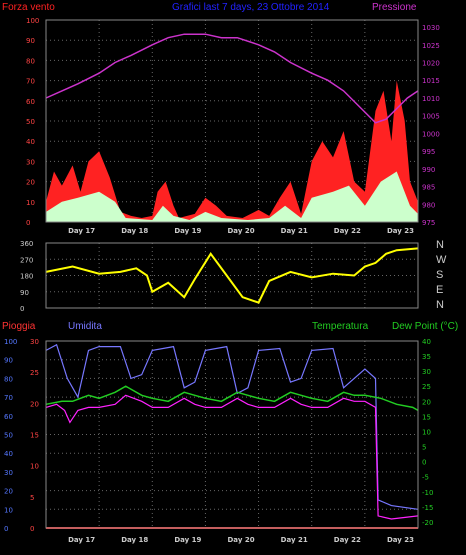  What do you see at coordinates (294, 540) in the screenshot?
I see `day-label-bottom: Day 21` at bounding box center [294, 540].